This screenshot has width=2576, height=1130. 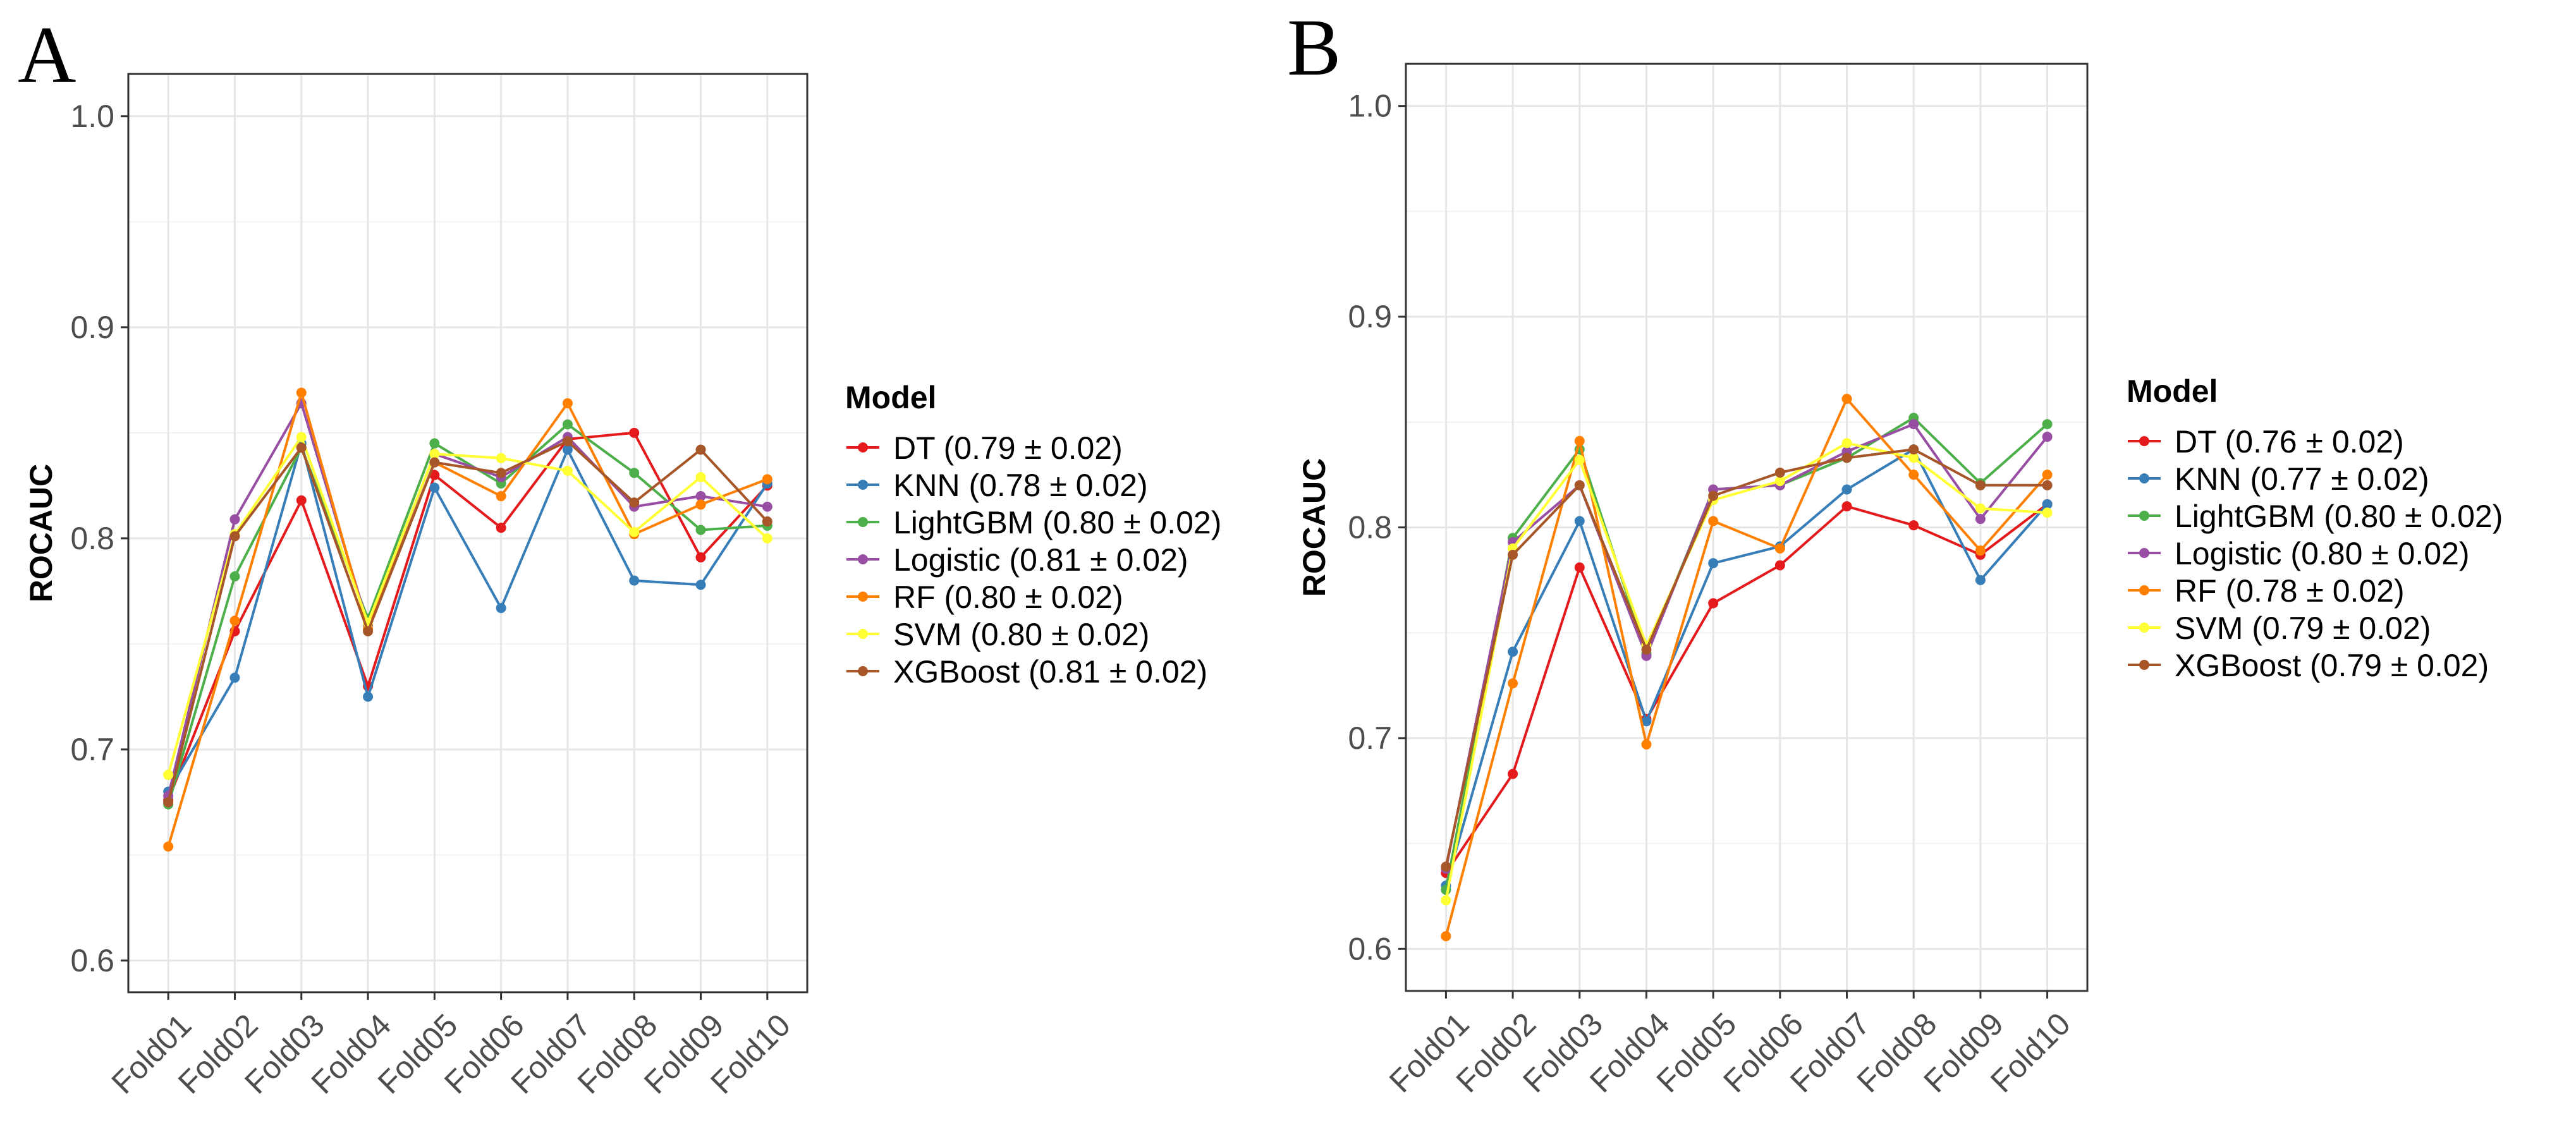 I want to click on legend-item-logistic: Logistic (0.81 ± 0.02), so click(x=1017, y=560).